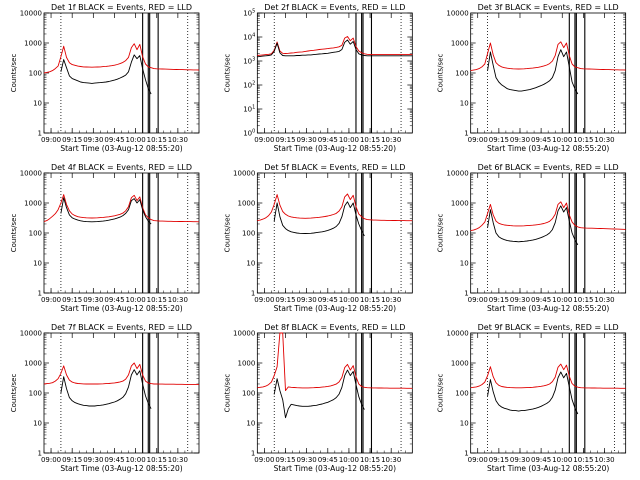 The image size is (640, 480). I want to click on panel-title: Det 5f BLACK = Events, RED = LLD, so click(334, 167).